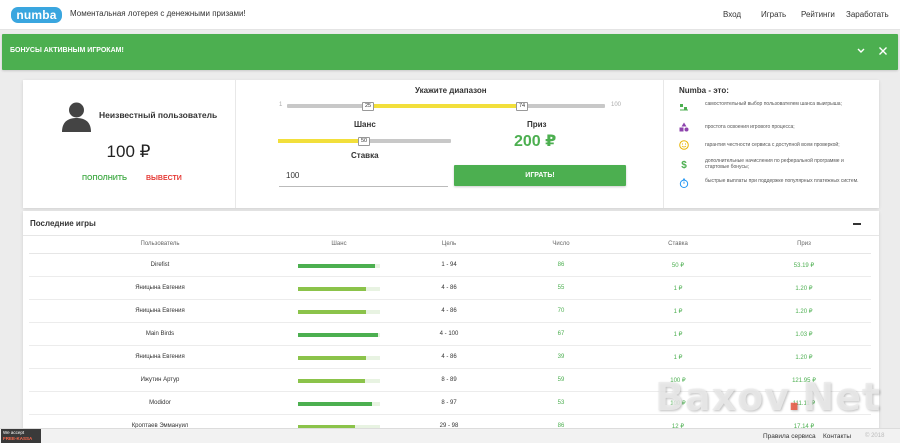 This screenshot has height=443, width=900. What do you see at coordinates (678, 244) in the screenshot?
I see `column-header: Ставка` at bounding box center [678, 244].